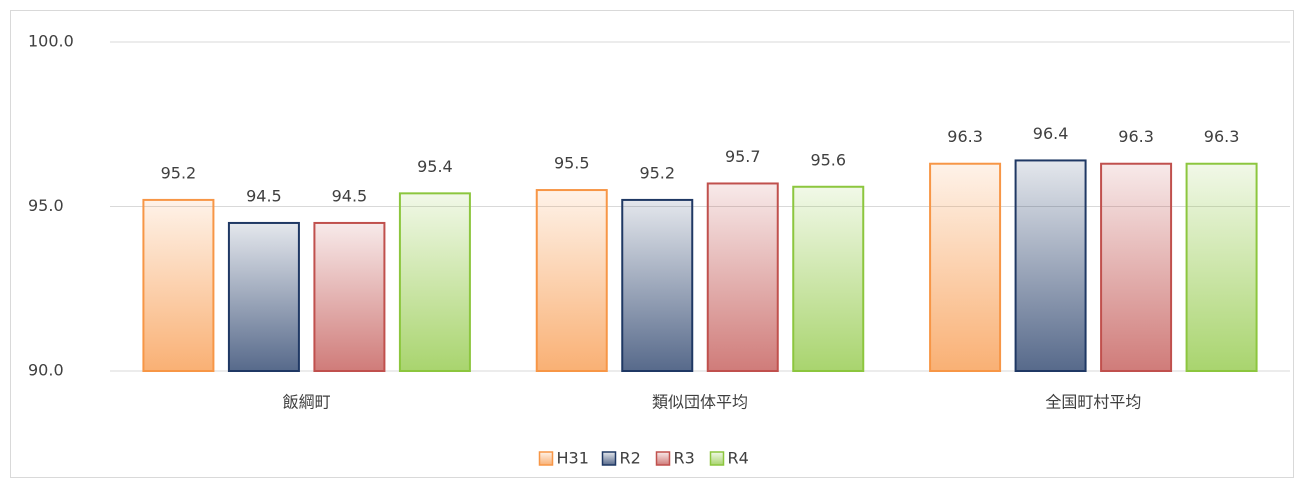 Image resolution: width=1304 pixels, height=488 pixels. I want to click on legend-label: H31, so click(573, 458).